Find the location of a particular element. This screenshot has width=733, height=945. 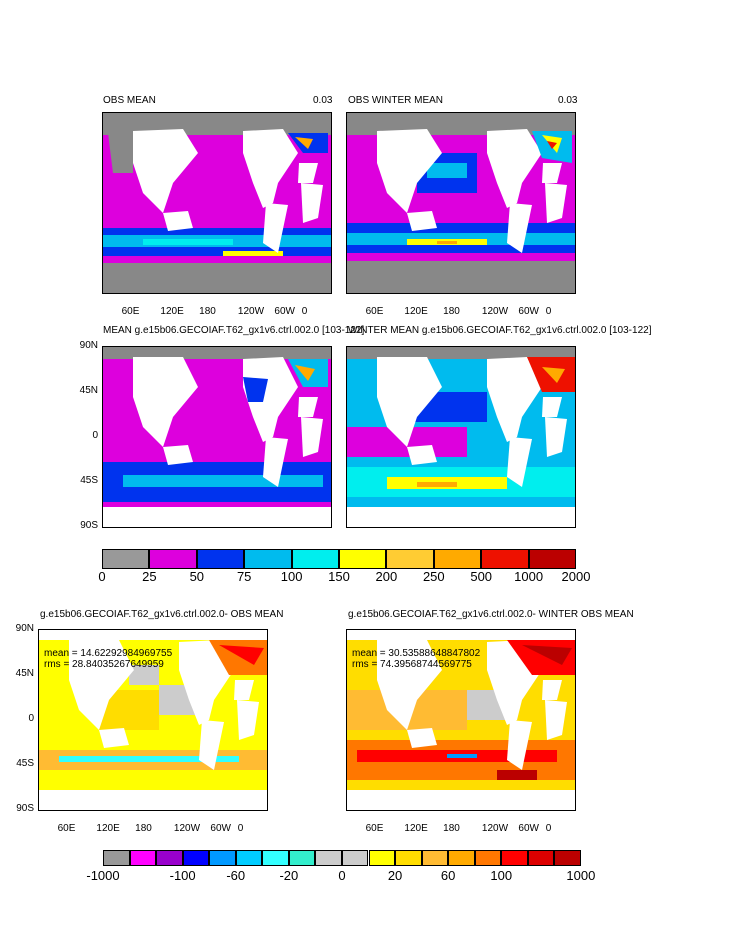

colorbar-label: 2000 is located at coordinates (576, 576).